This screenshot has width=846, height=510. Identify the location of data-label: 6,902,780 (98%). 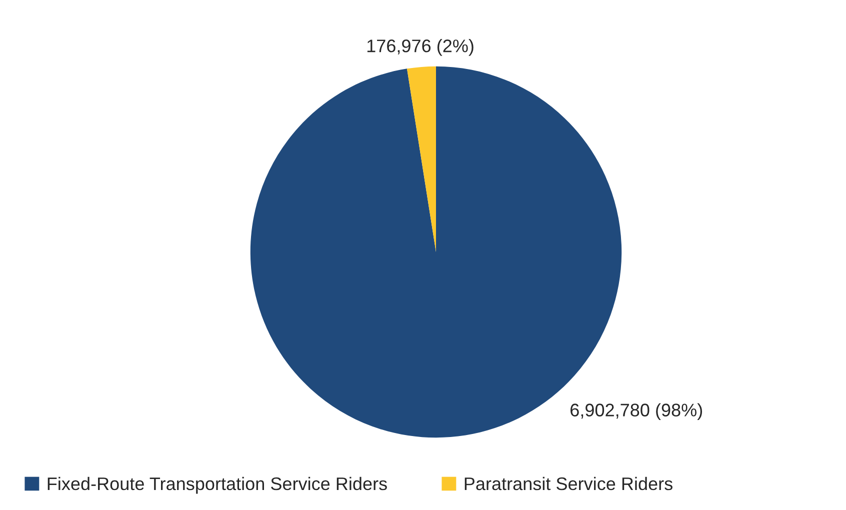
(636, 411).